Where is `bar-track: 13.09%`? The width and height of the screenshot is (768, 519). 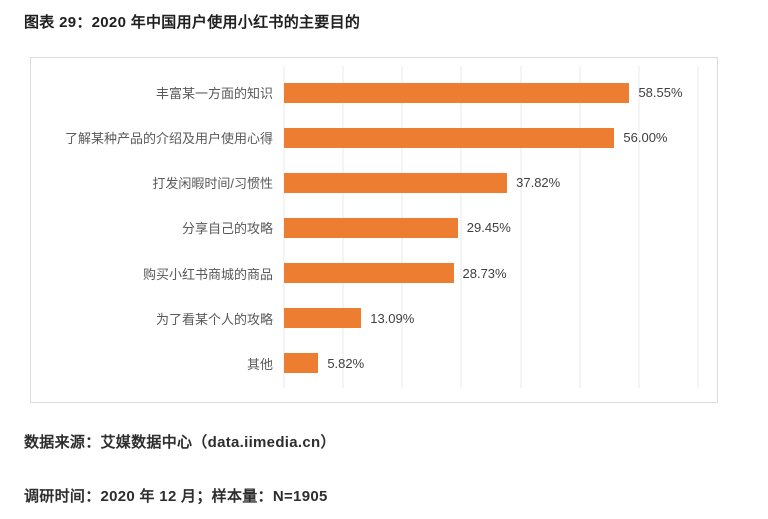 bar-track: 13.09% is located at coordinates (490, 318).